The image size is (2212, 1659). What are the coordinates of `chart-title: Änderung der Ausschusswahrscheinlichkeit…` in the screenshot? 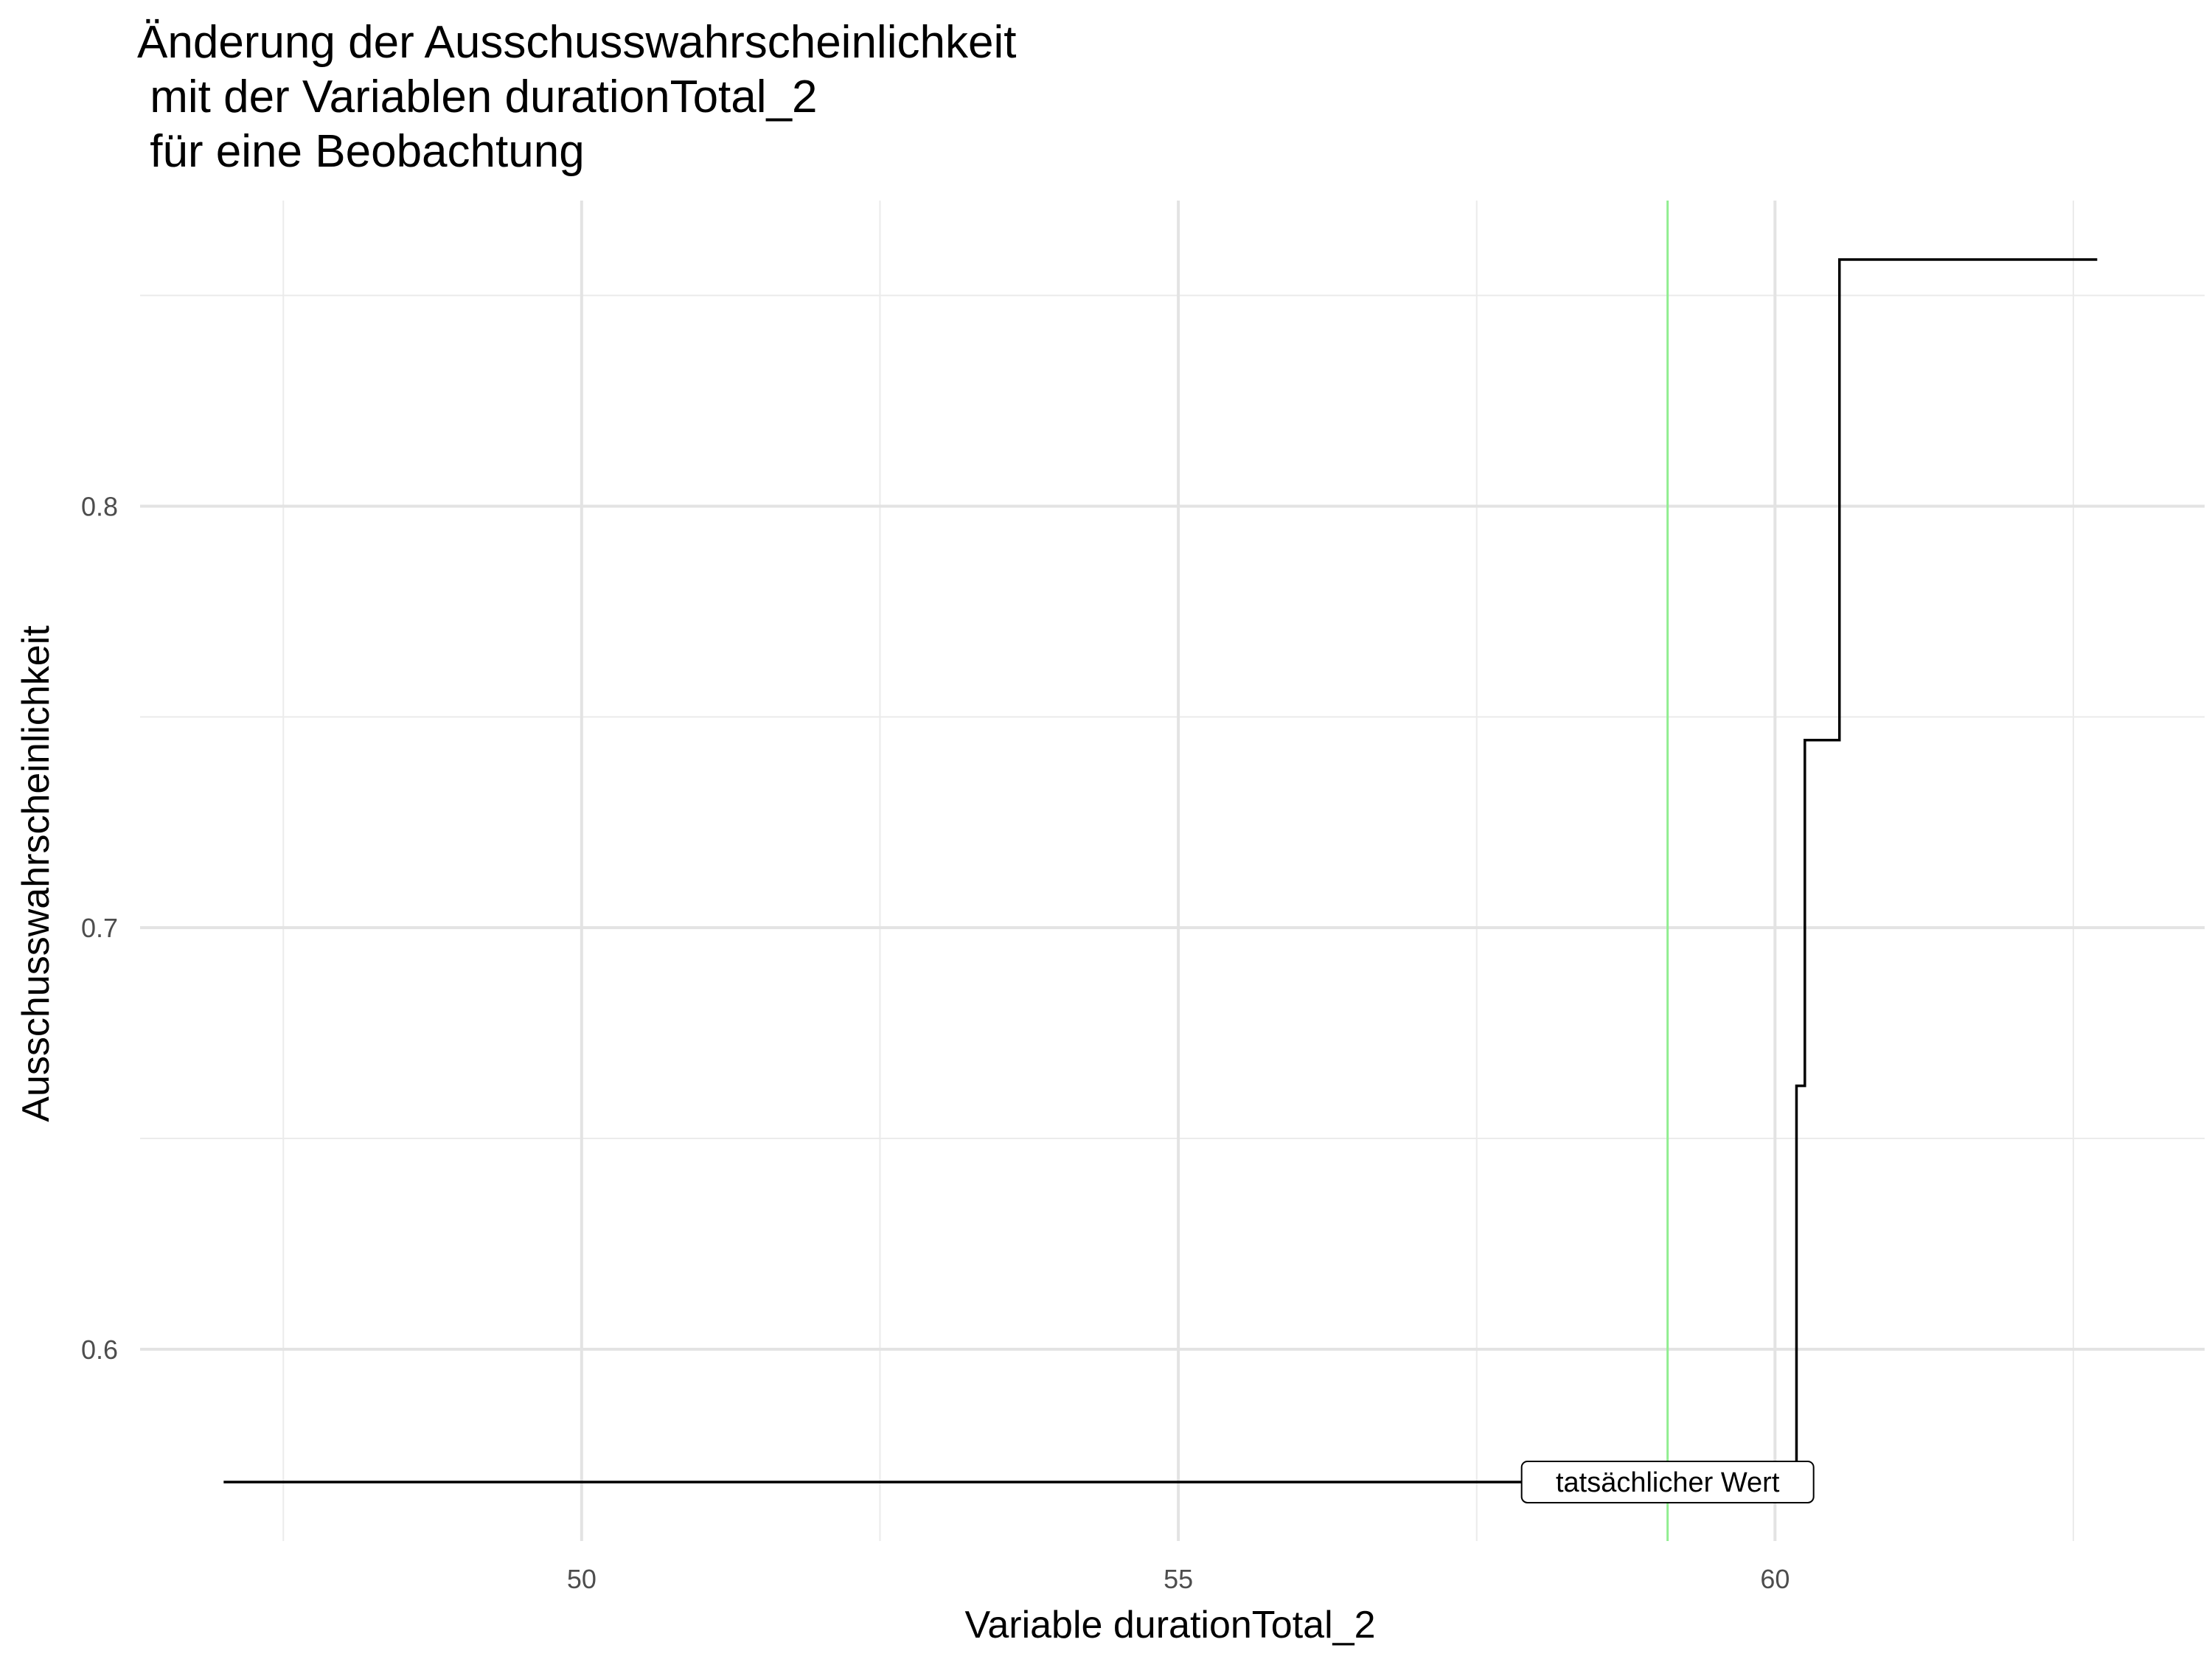 It's located at (576, 97).